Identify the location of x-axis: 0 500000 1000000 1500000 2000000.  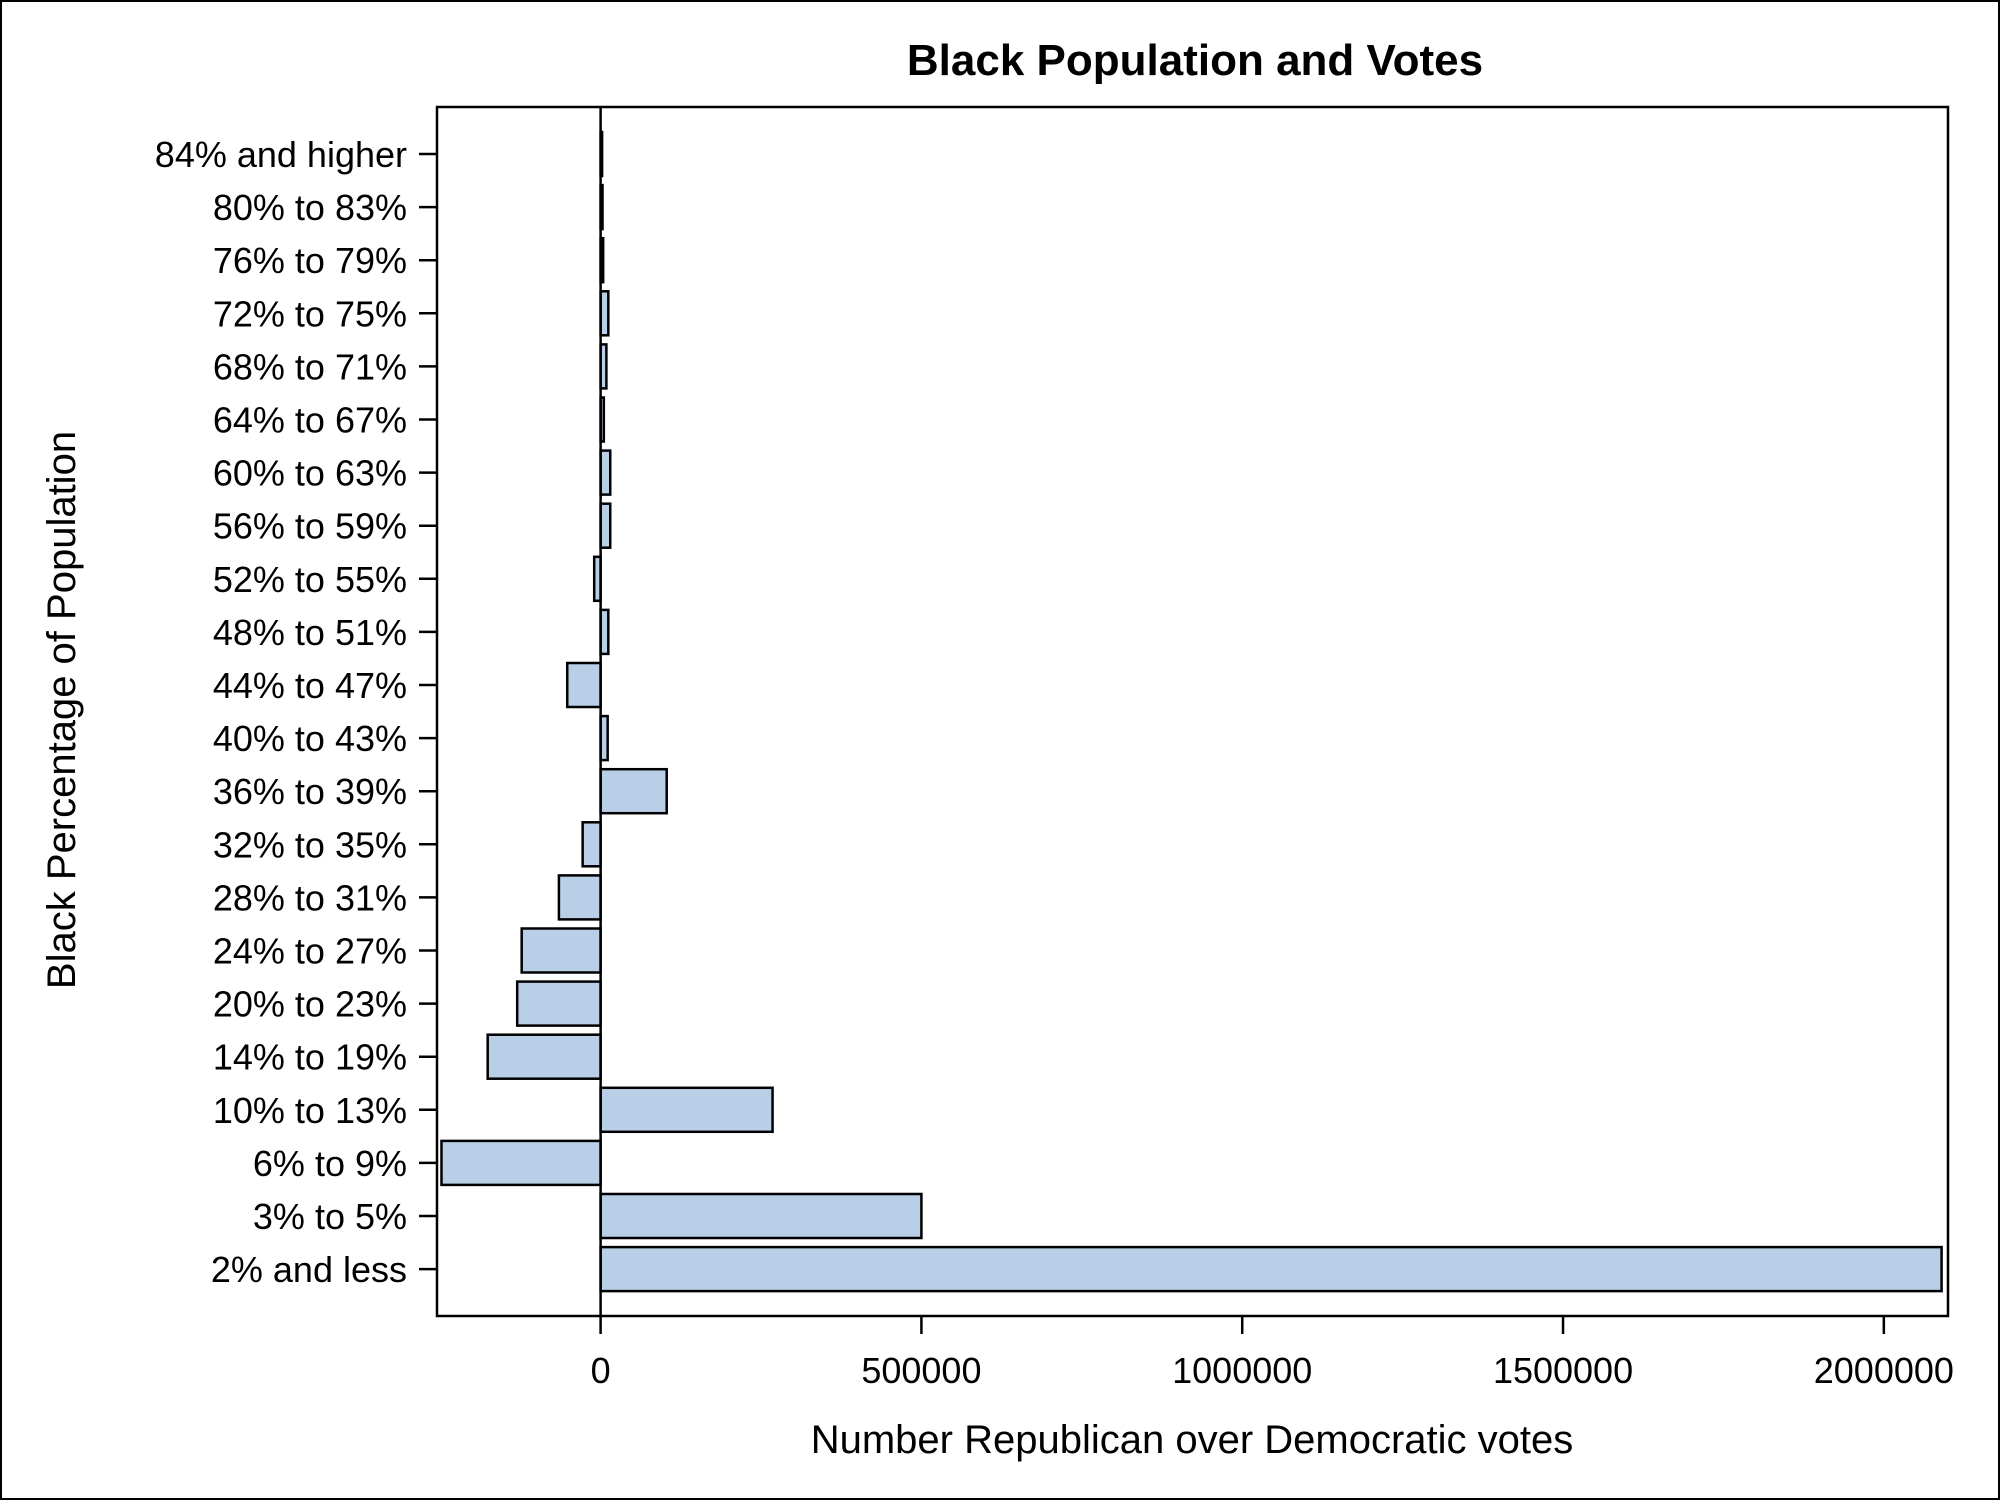
(1272, 1353).